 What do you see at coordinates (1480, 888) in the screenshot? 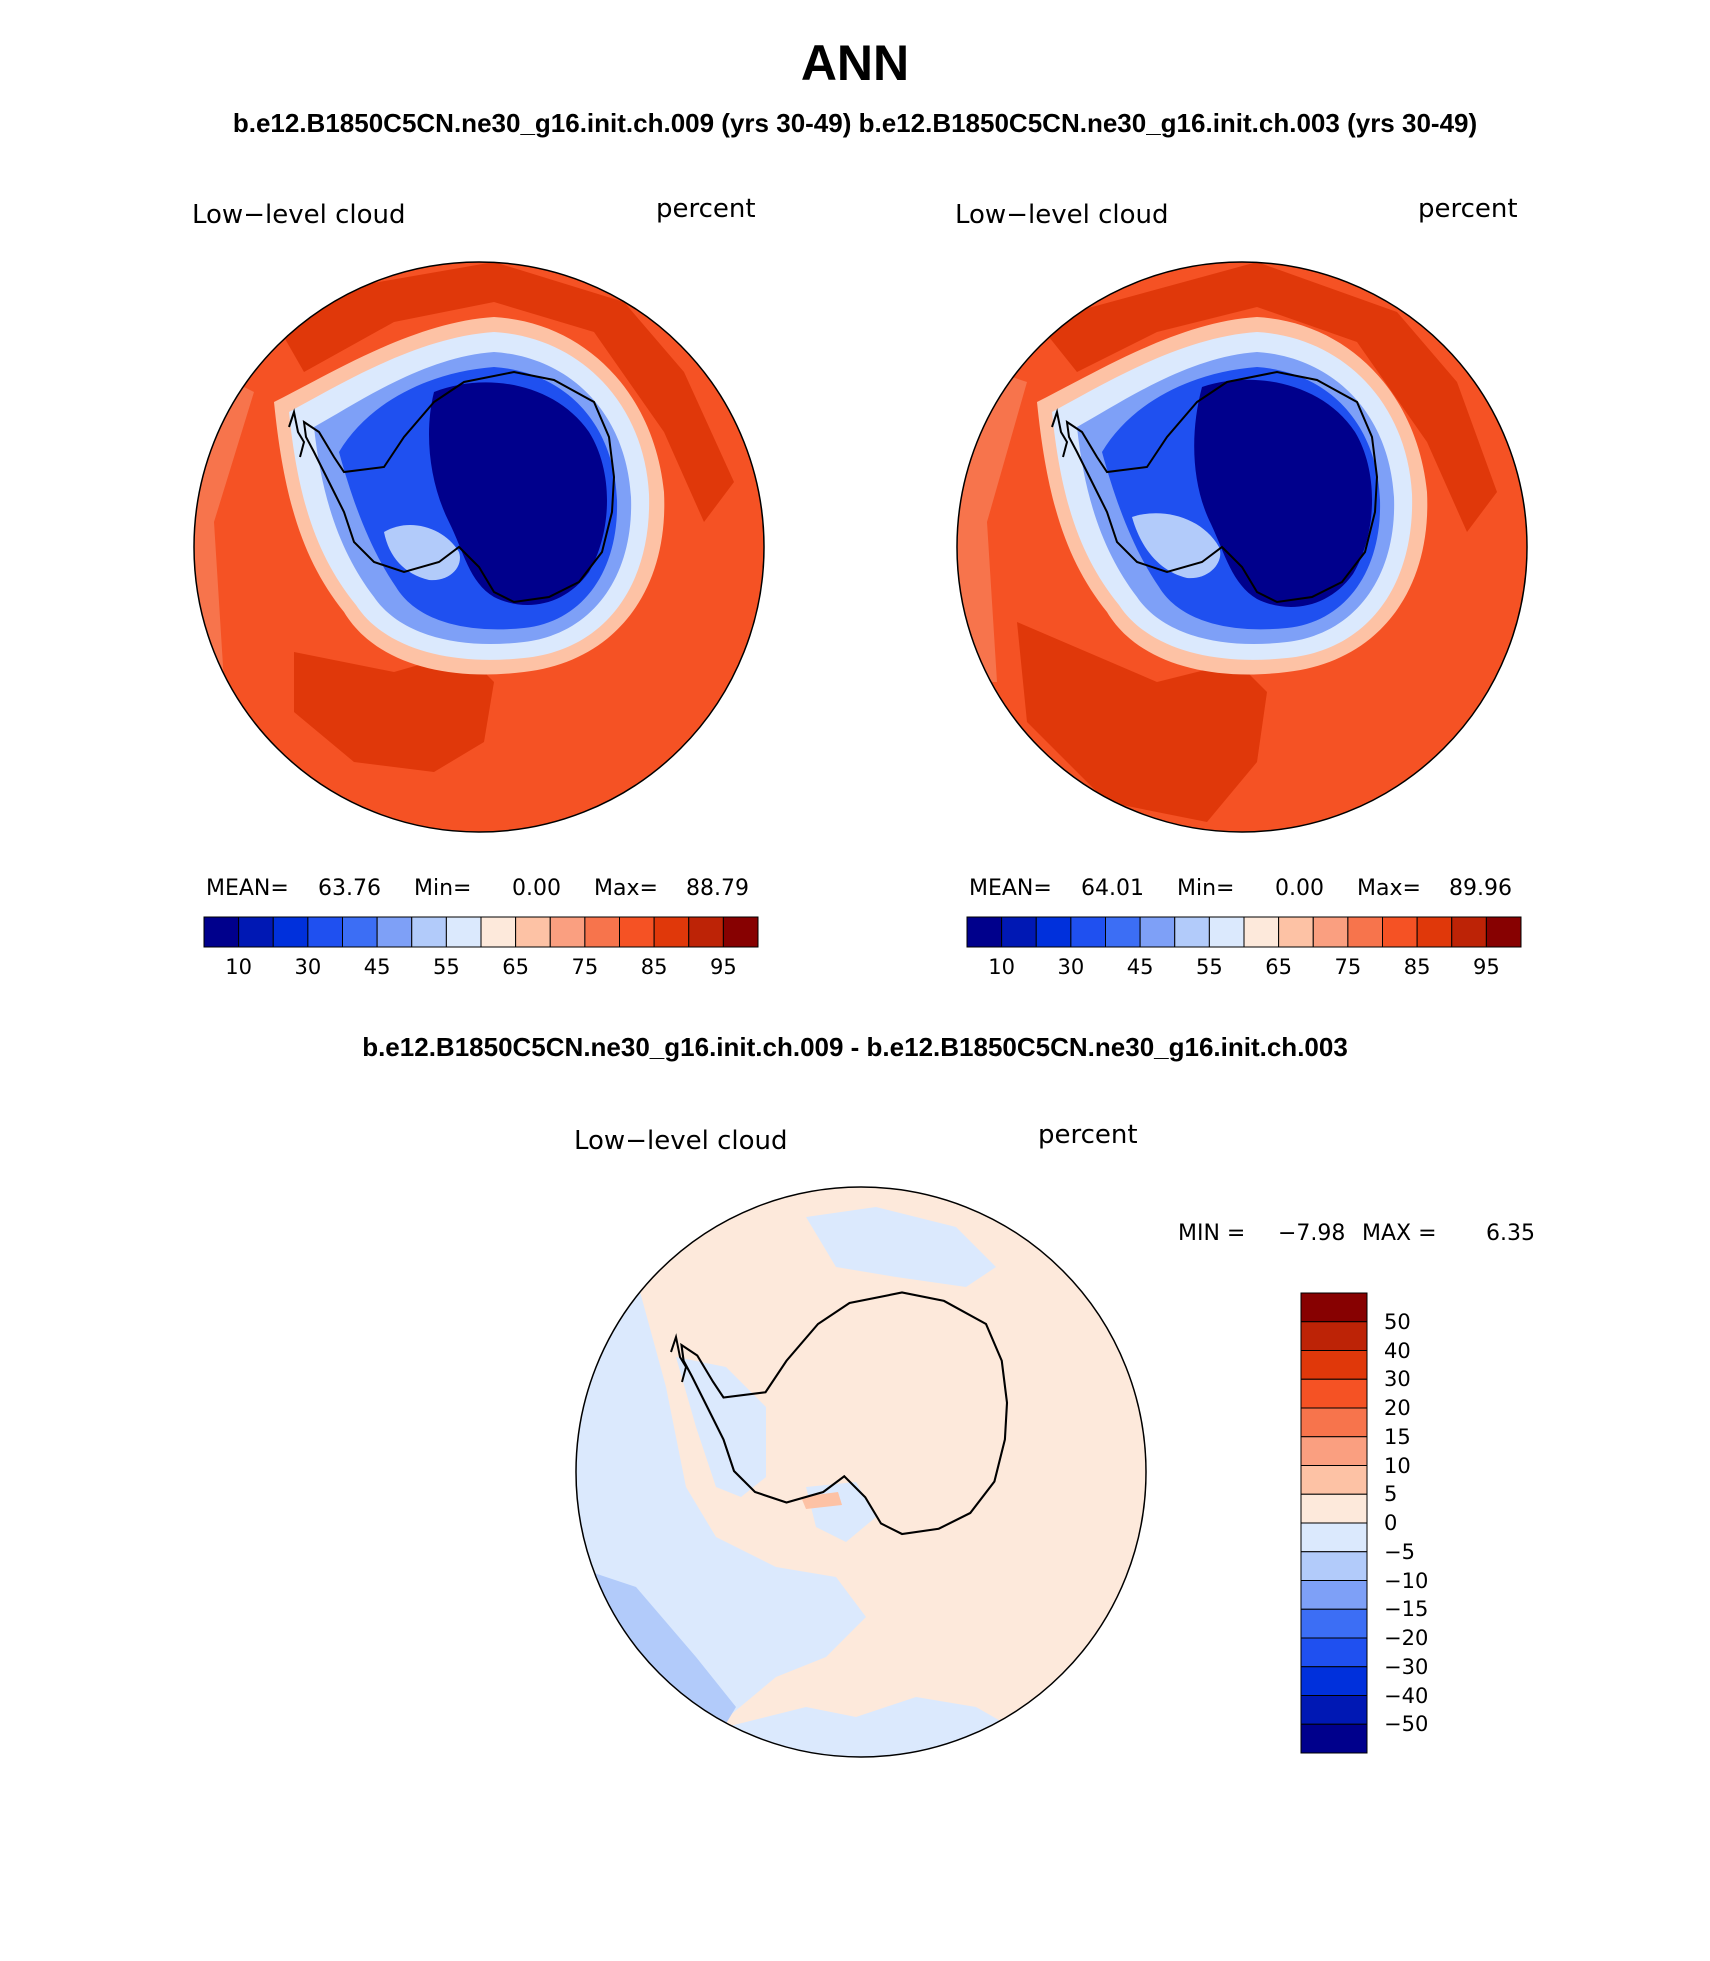
I see `panel2-max-value: 89.96` at bounding box center [1480, 888].